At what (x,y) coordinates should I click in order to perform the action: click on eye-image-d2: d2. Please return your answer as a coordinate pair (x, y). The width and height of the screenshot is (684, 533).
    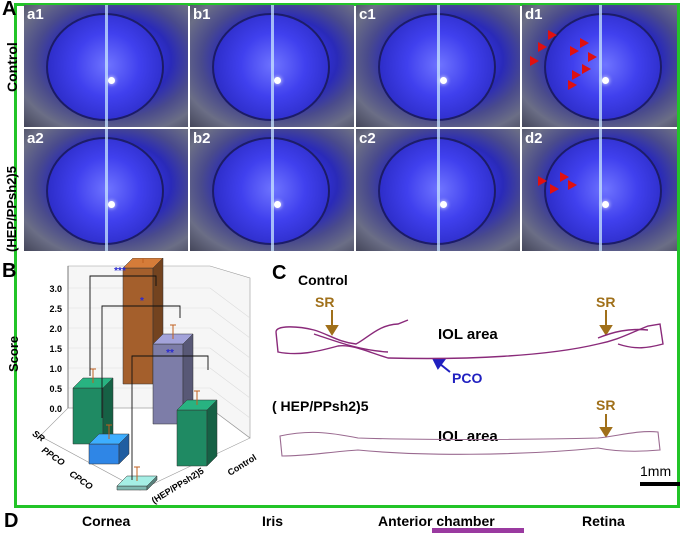
    Looking at the image, I should click on (599, 190).